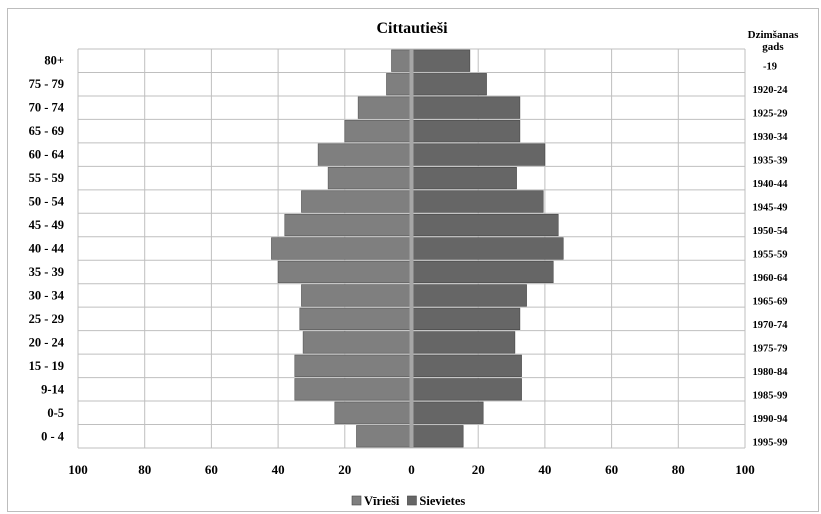 The height and width of the screenshot is (514, 821). What do you see at coordinates (55, 413) in the screenshot?
I see `age-group-label: 0-5` at bounding box center [55, 413].